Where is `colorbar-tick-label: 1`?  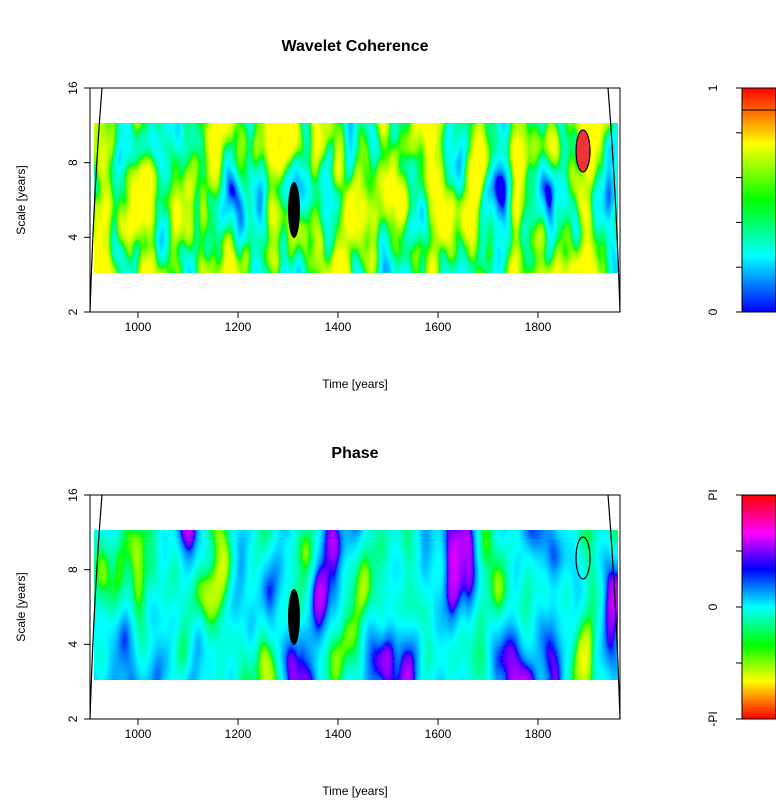
colorbar-tick-label: 1 is located at coordinates (713, 87).